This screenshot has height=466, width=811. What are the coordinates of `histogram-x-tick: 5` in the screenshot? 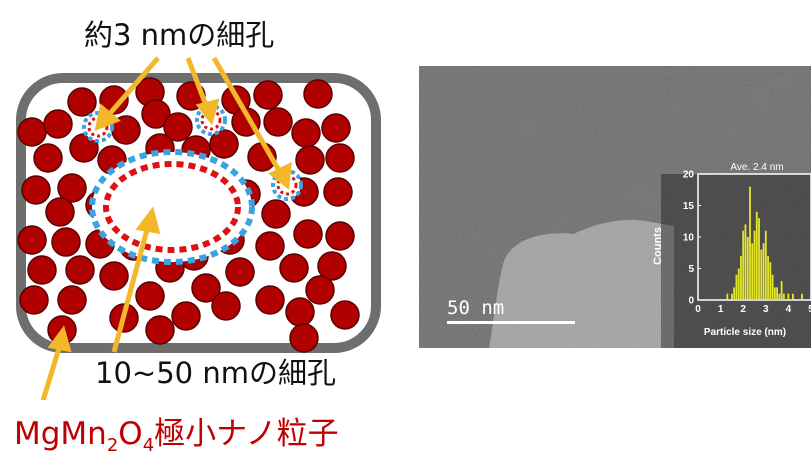 It's located at (809, 309).